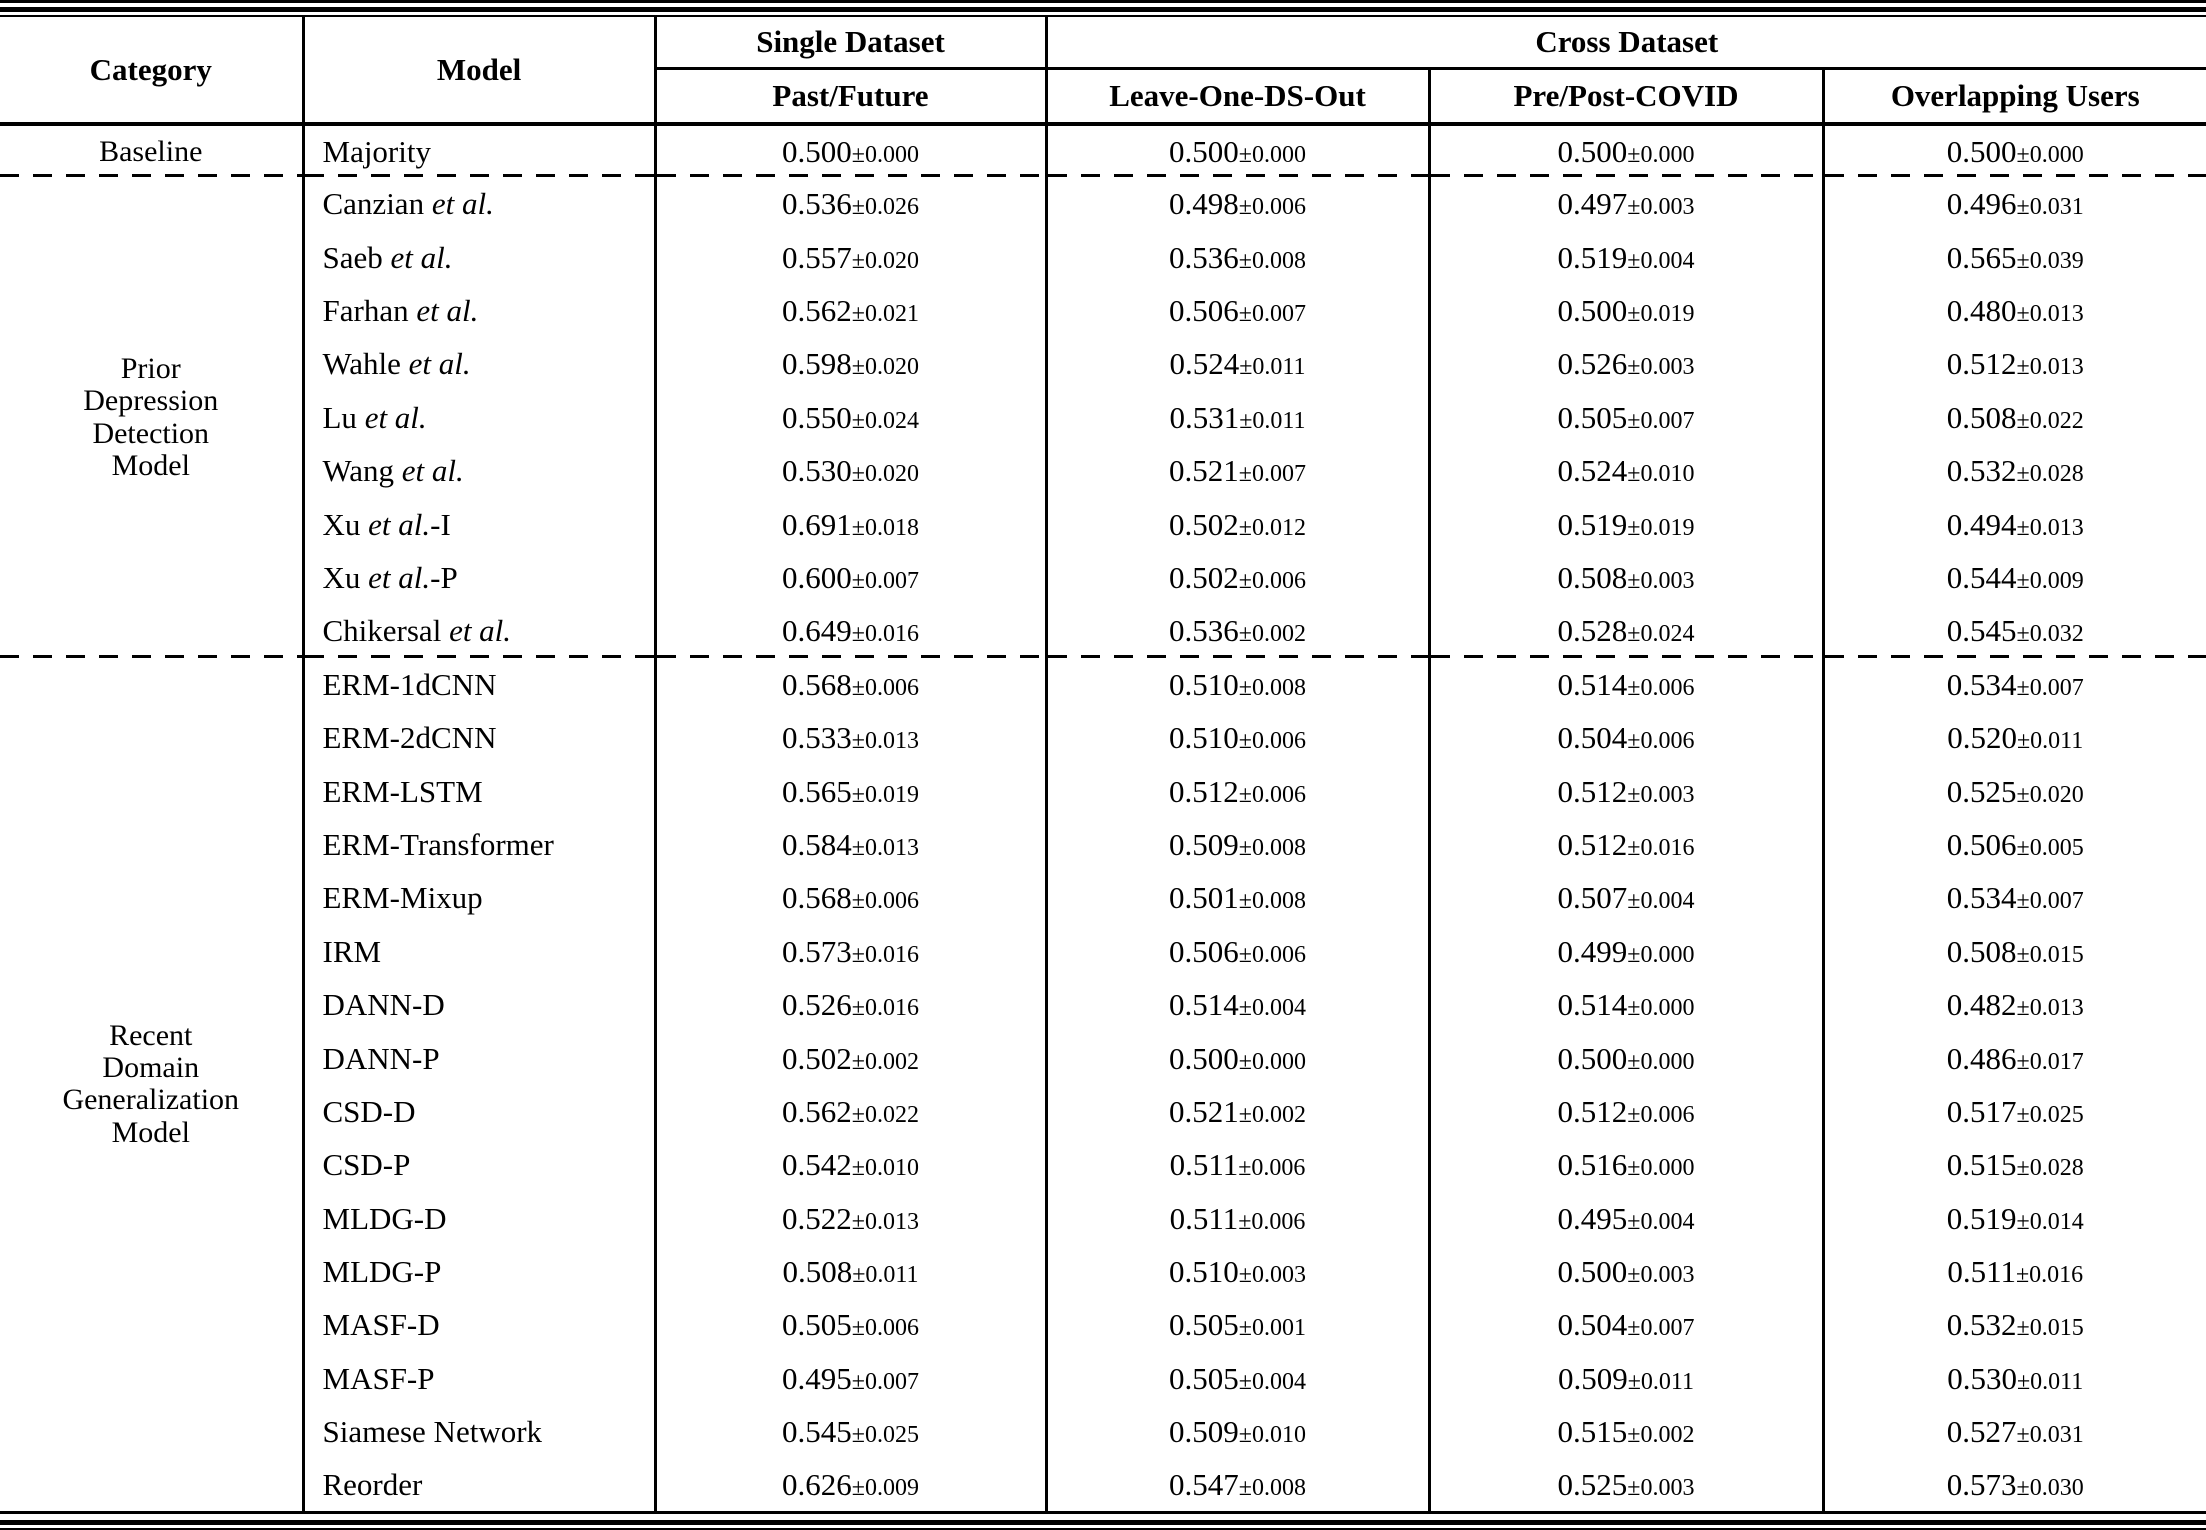 This screenshot has height=1530, width=2206. What do you see at coordinates (1981, 1165) in the screenshot?
I see `value-mean: 0.515` at bounding box center [1981, 1165].